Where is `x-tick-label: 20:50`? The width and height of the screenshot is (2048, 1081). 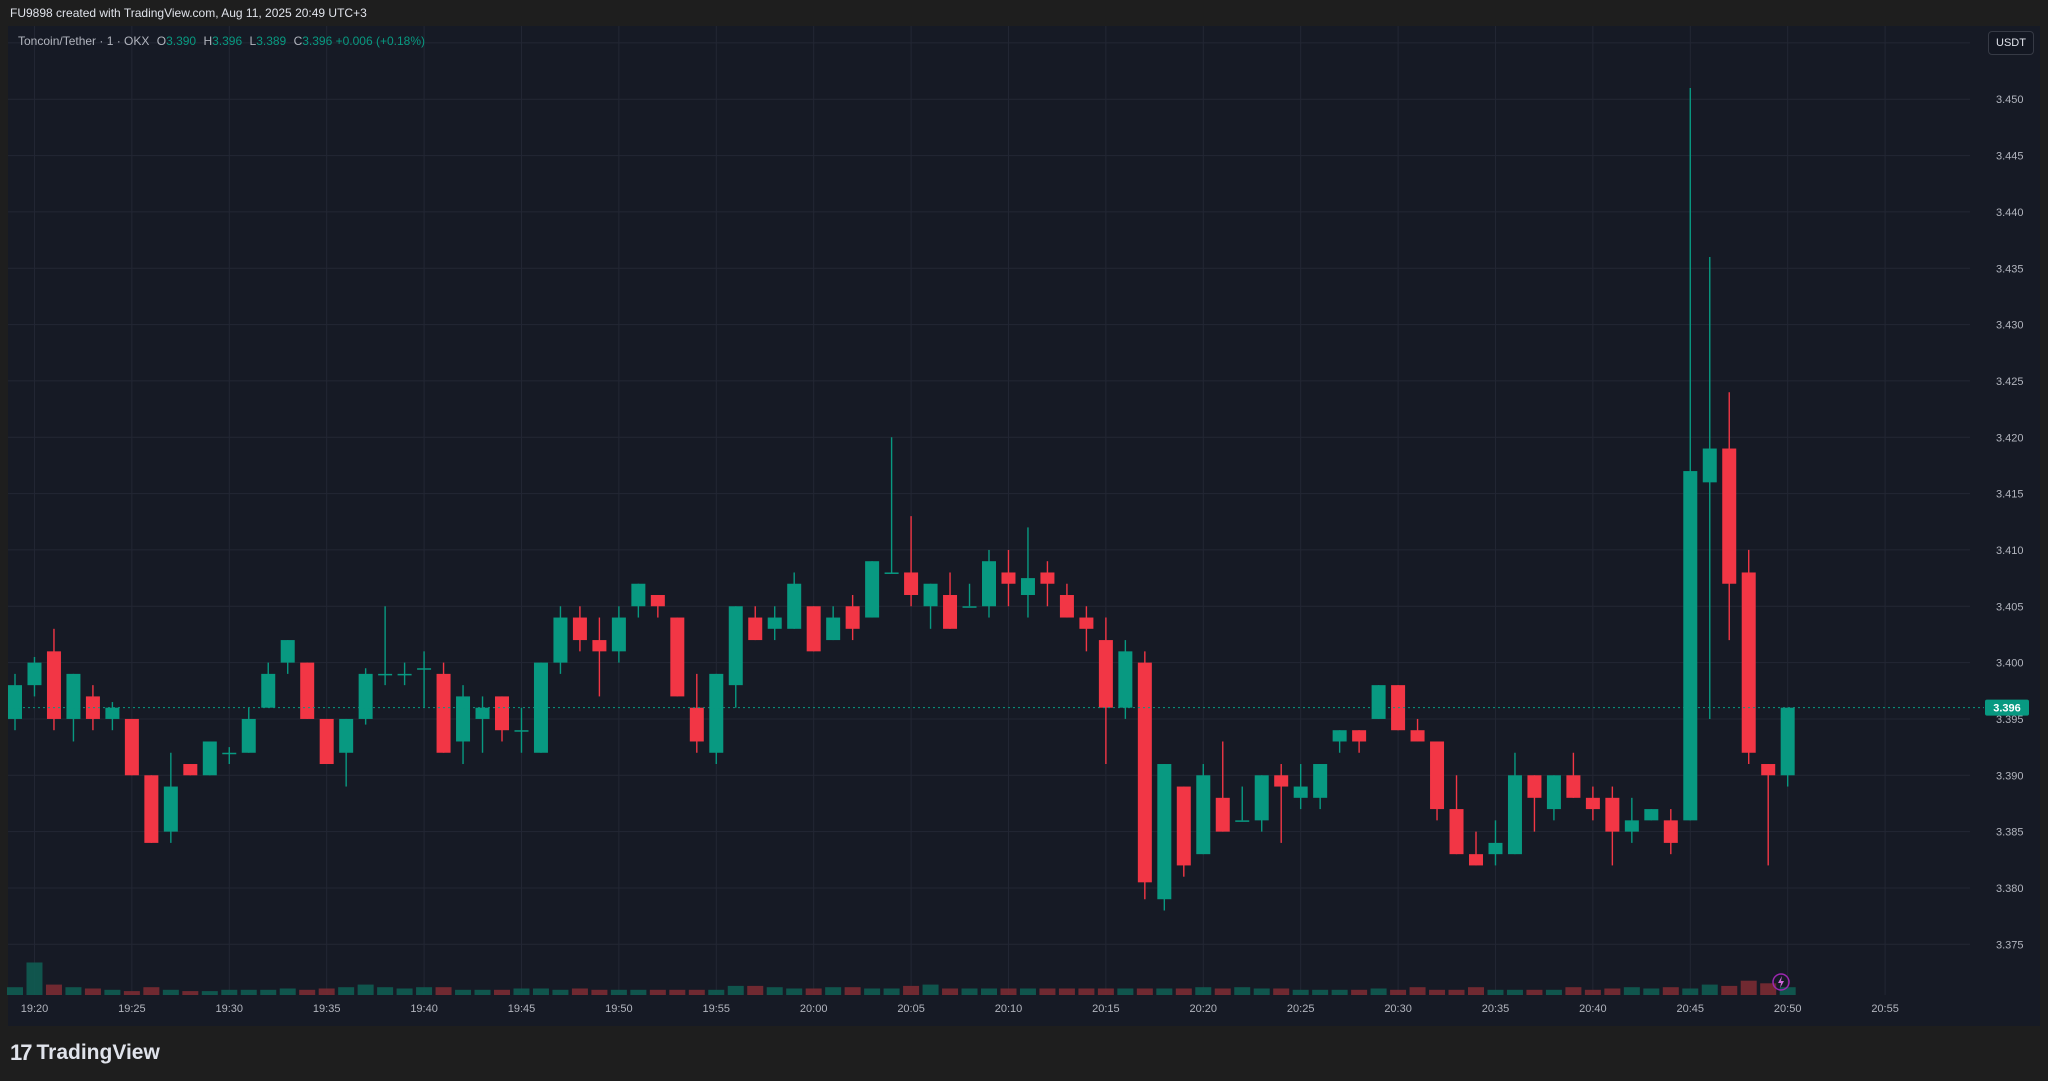 x-tick-label: 20:50 is located at coordinates (1788, 1009).